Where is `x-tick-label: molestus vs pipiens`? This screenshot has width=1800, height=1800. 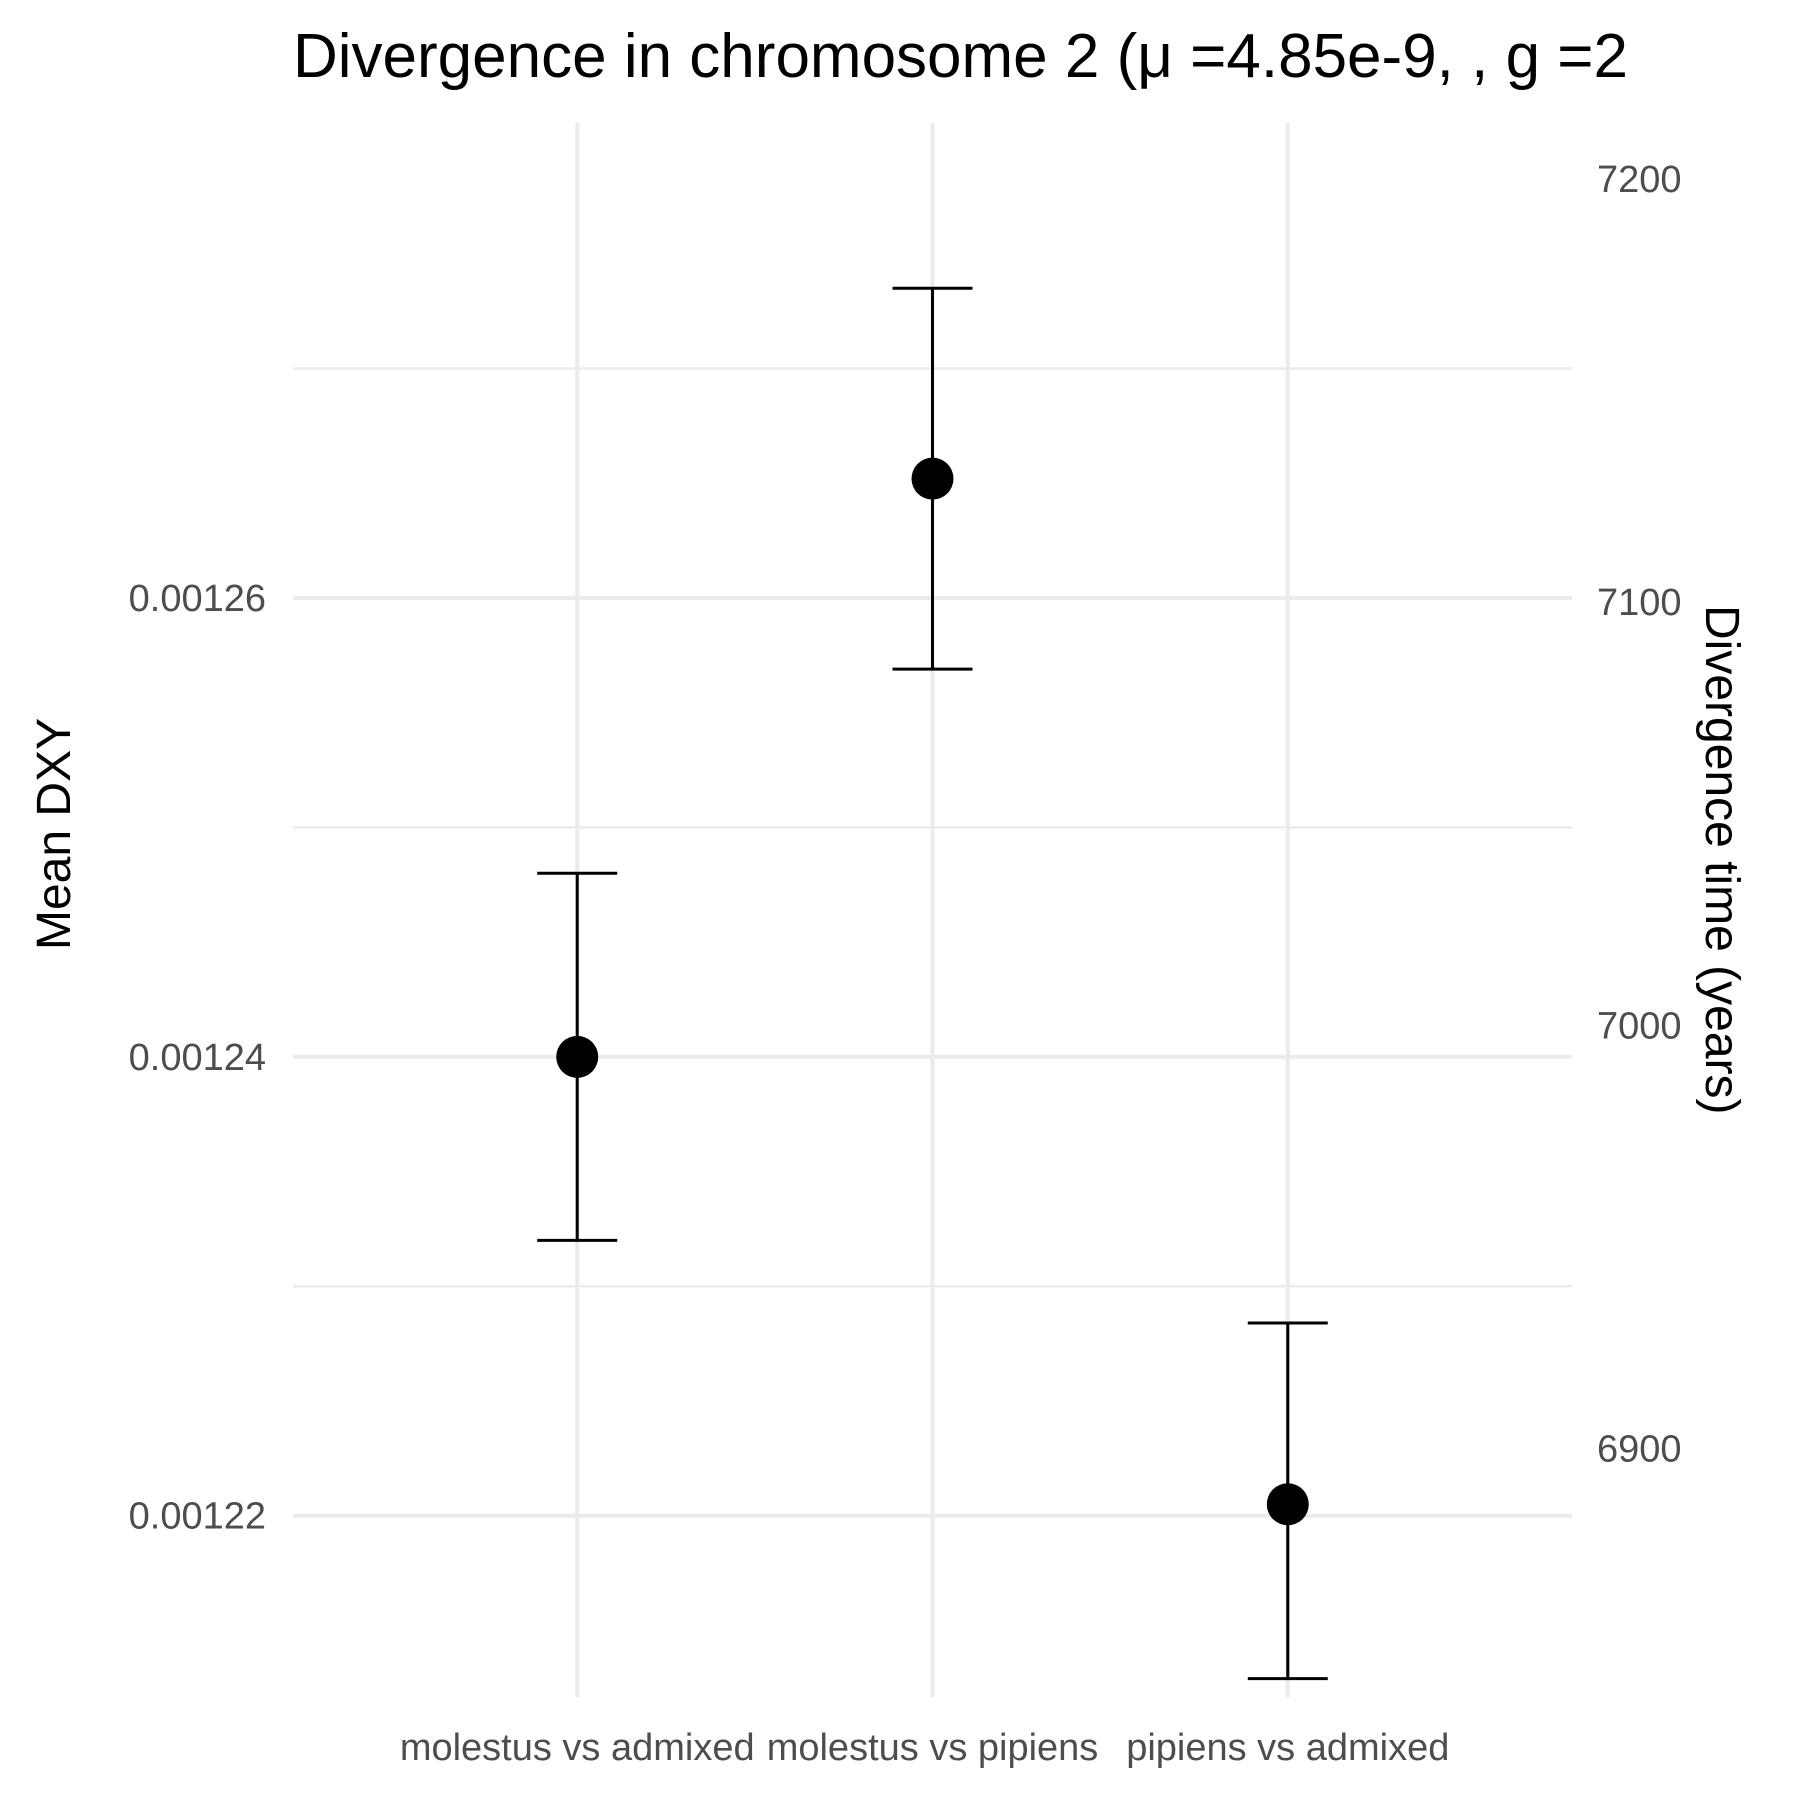
x-tick-label: molestus vs pipiens is located at coordinates (933, 1748).